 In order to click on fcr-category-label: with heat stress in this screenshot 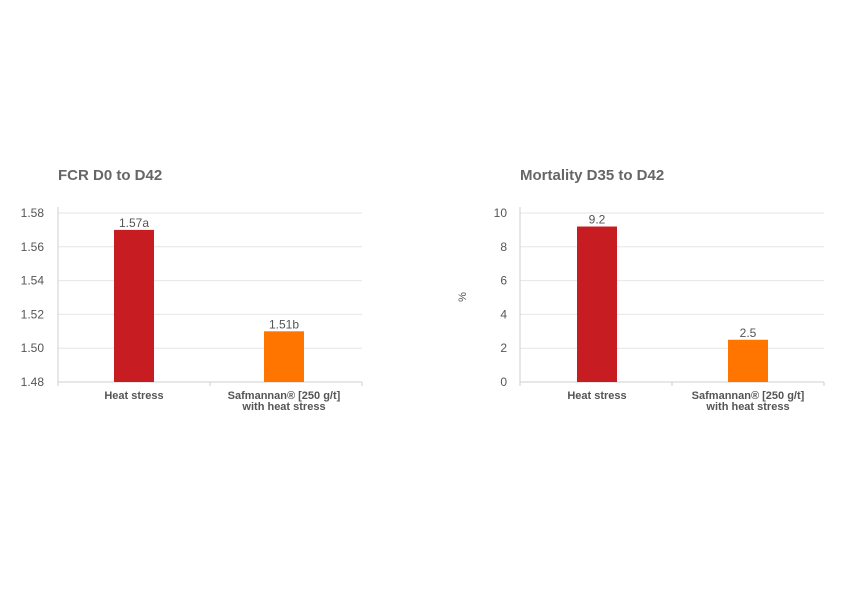, I will do `click(283, 407)`.